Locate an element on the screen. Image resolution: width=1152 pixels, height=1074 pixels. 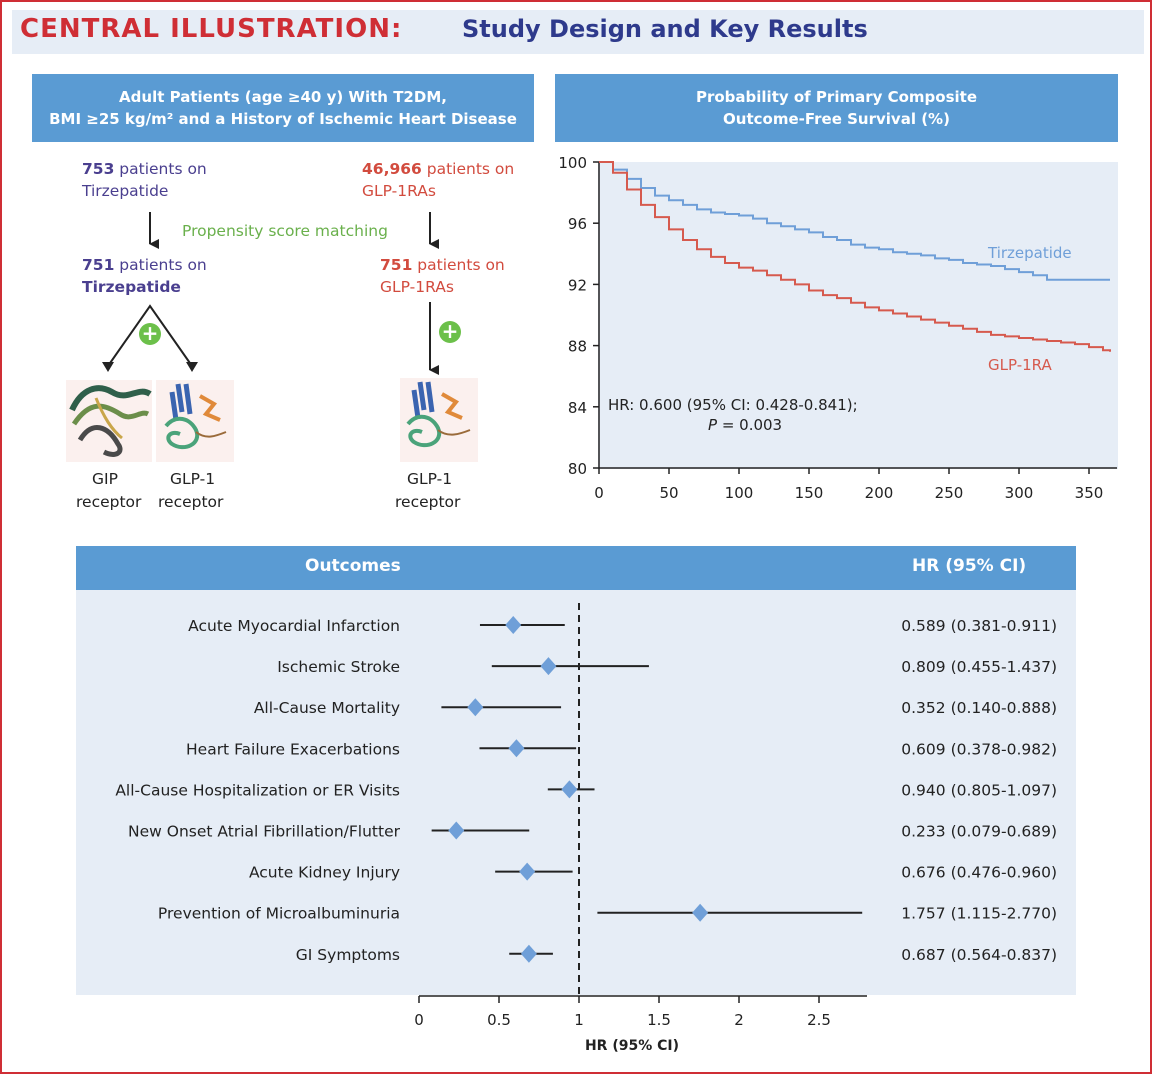
km-x-tick-label: 150 is located at coordinates (809, 493).